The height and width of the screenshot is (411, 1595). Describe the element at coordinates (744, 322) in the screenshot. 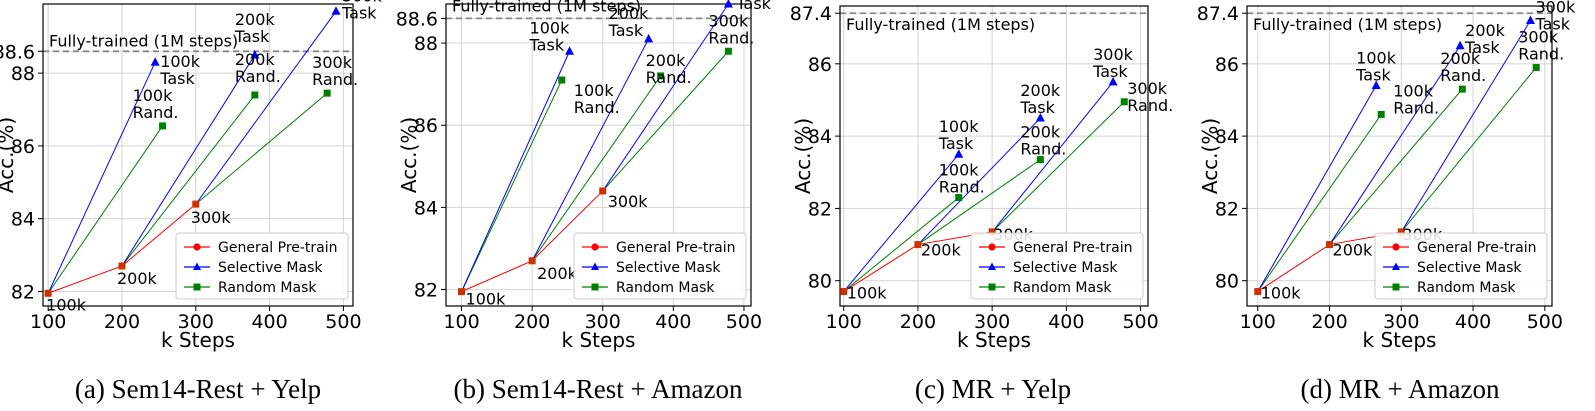

I see `x-tick-label: 500` at that location.